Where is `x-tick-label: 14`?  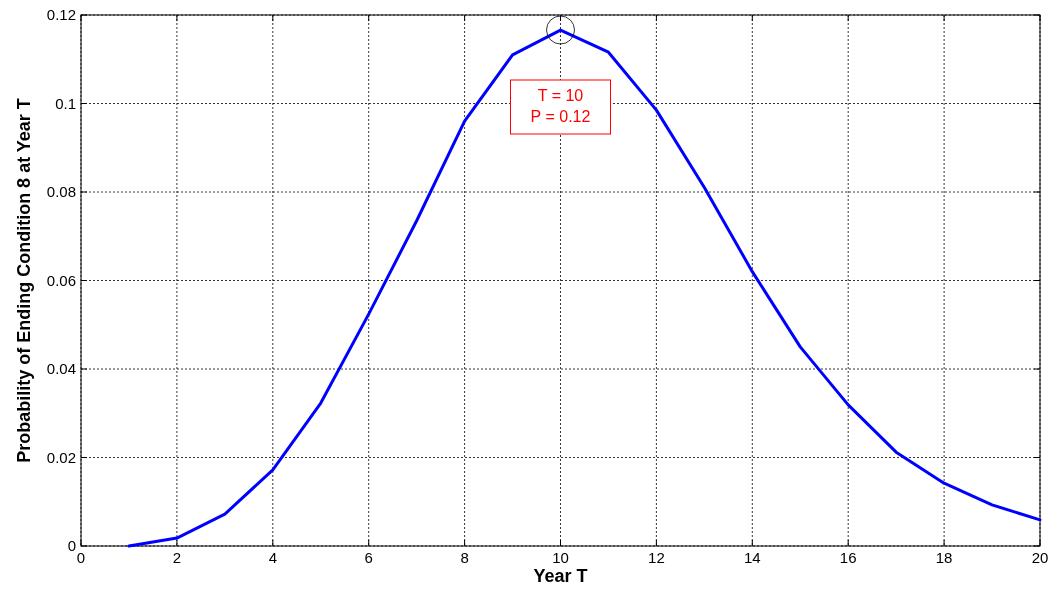 x-tick-label: 14 is located at coordinates (752, 557).